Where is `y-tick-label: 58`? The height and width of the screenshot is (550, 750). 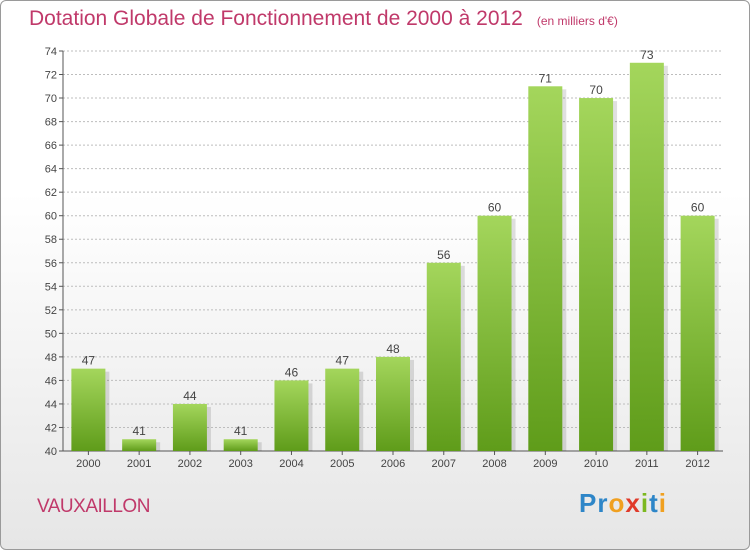
y-tick-label: 58 is located at coordinates (51, 240).